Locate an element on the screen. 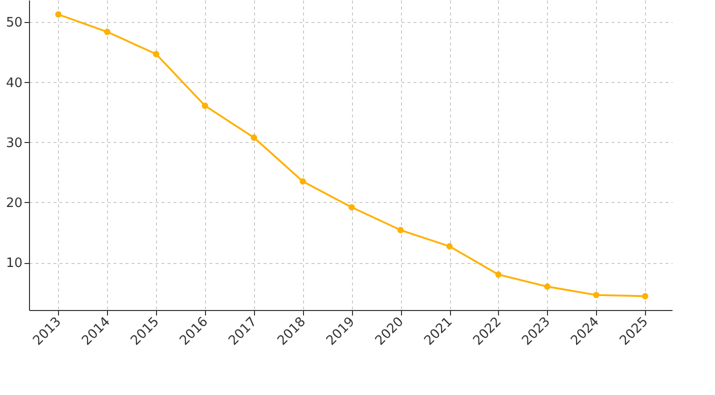 This screenshot has width=715, height=395. y-tick-label: 40 is located at coordinates (14, 83).